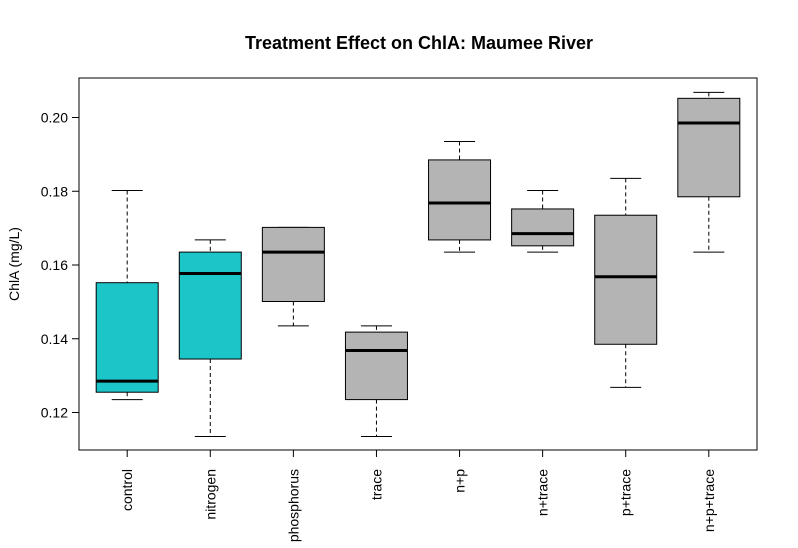 Image resolution: width=798 pixels, height=548 pixels. Describe the element at coordinates (54, 265) in the screenshot. I see `y-tick-label: 0.16` at that location.